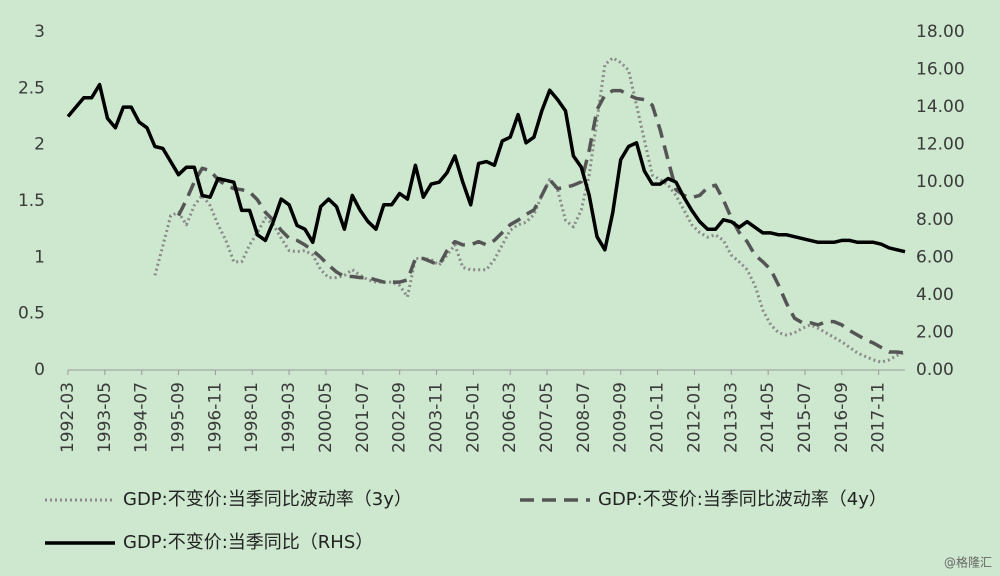  Describe the element at coordinates (510, 417) in the screenshot. I see `x-tick-label: 2006-03` at that location.